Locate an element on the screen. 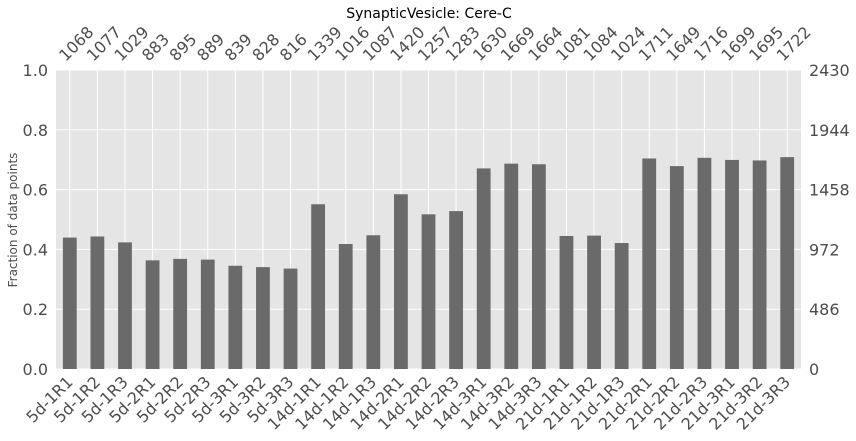 Image resolution: width=856 pixels, height=441 pixels. y-tick-label: 0.0 is located at coordinates (35, 369).